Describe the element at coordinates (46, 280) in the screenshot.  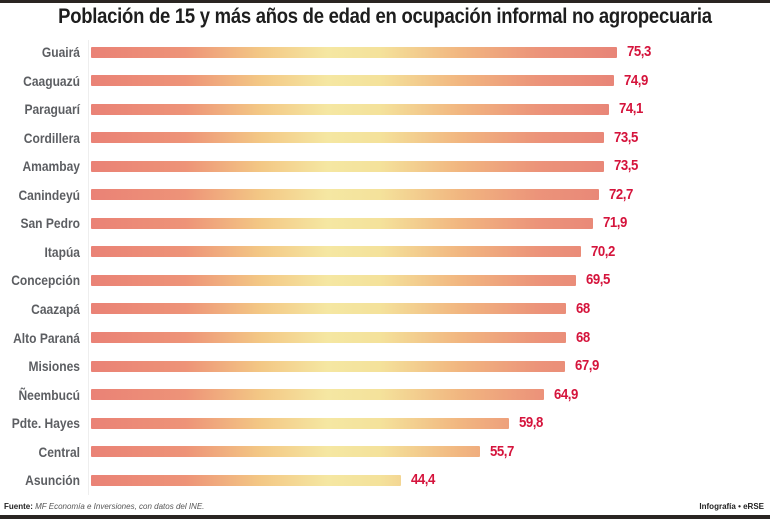
I see `category-label: Concepción` at that location.